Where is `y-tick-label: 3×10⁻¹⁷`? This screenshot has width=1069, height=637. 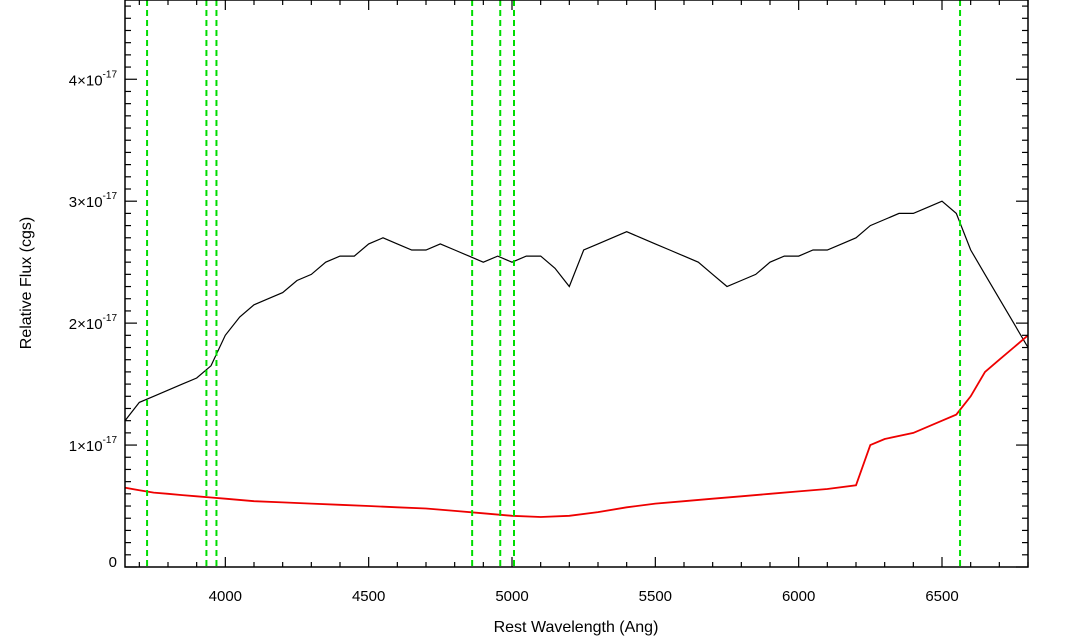 y-tick-label: 3×10⁻¹⁷ is located at coordinates (93, 201).